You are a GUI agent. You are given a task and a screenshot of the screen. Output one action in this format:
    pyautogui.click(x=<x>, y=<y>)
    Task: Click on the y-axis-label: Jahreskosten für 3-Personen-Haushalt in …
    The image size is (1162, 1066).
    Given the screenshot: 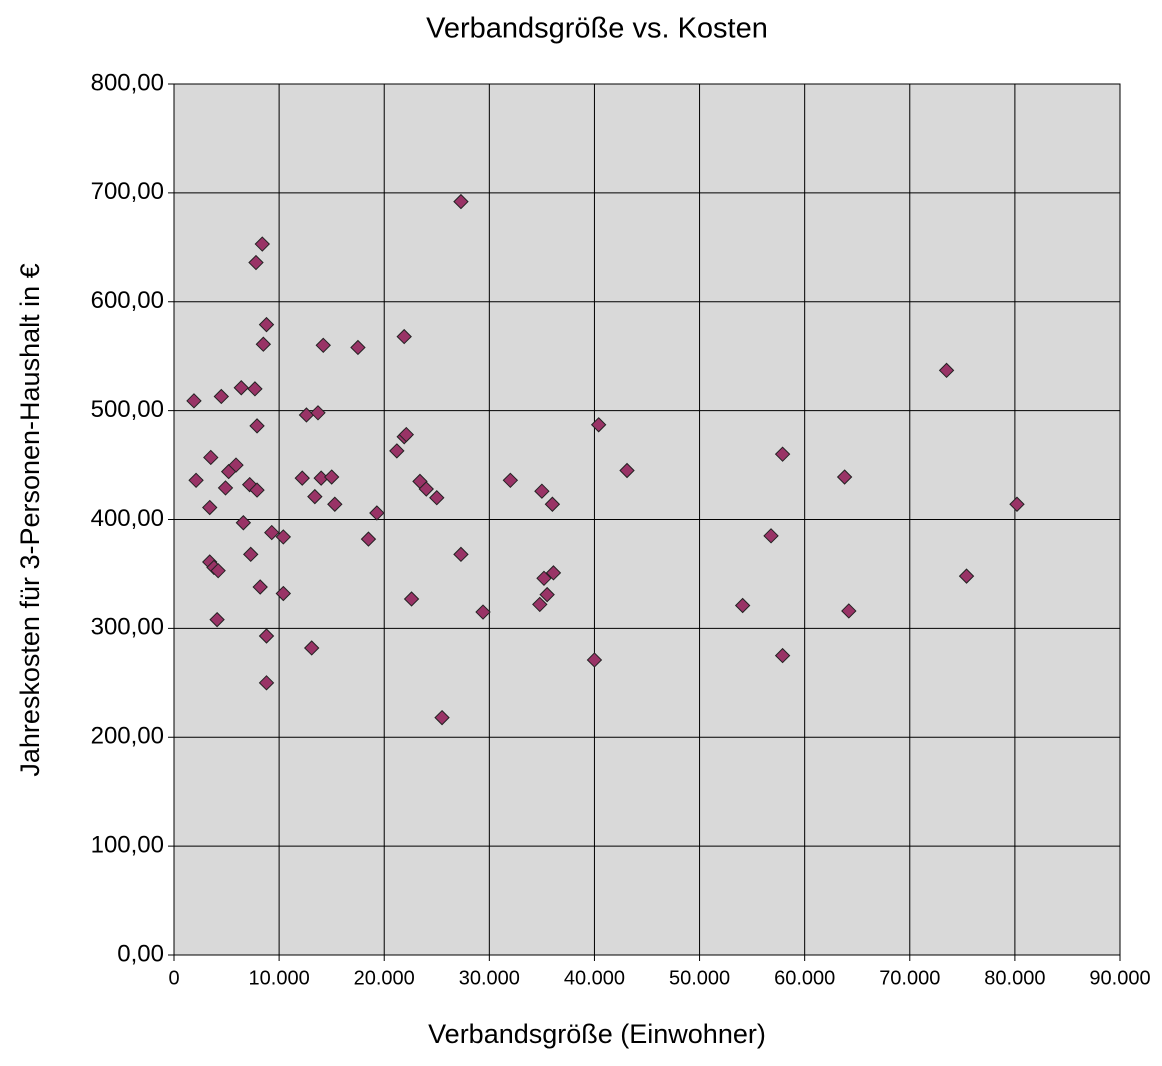 What is the action you would take?
    pyautogui.click(x=30, y=519)
    